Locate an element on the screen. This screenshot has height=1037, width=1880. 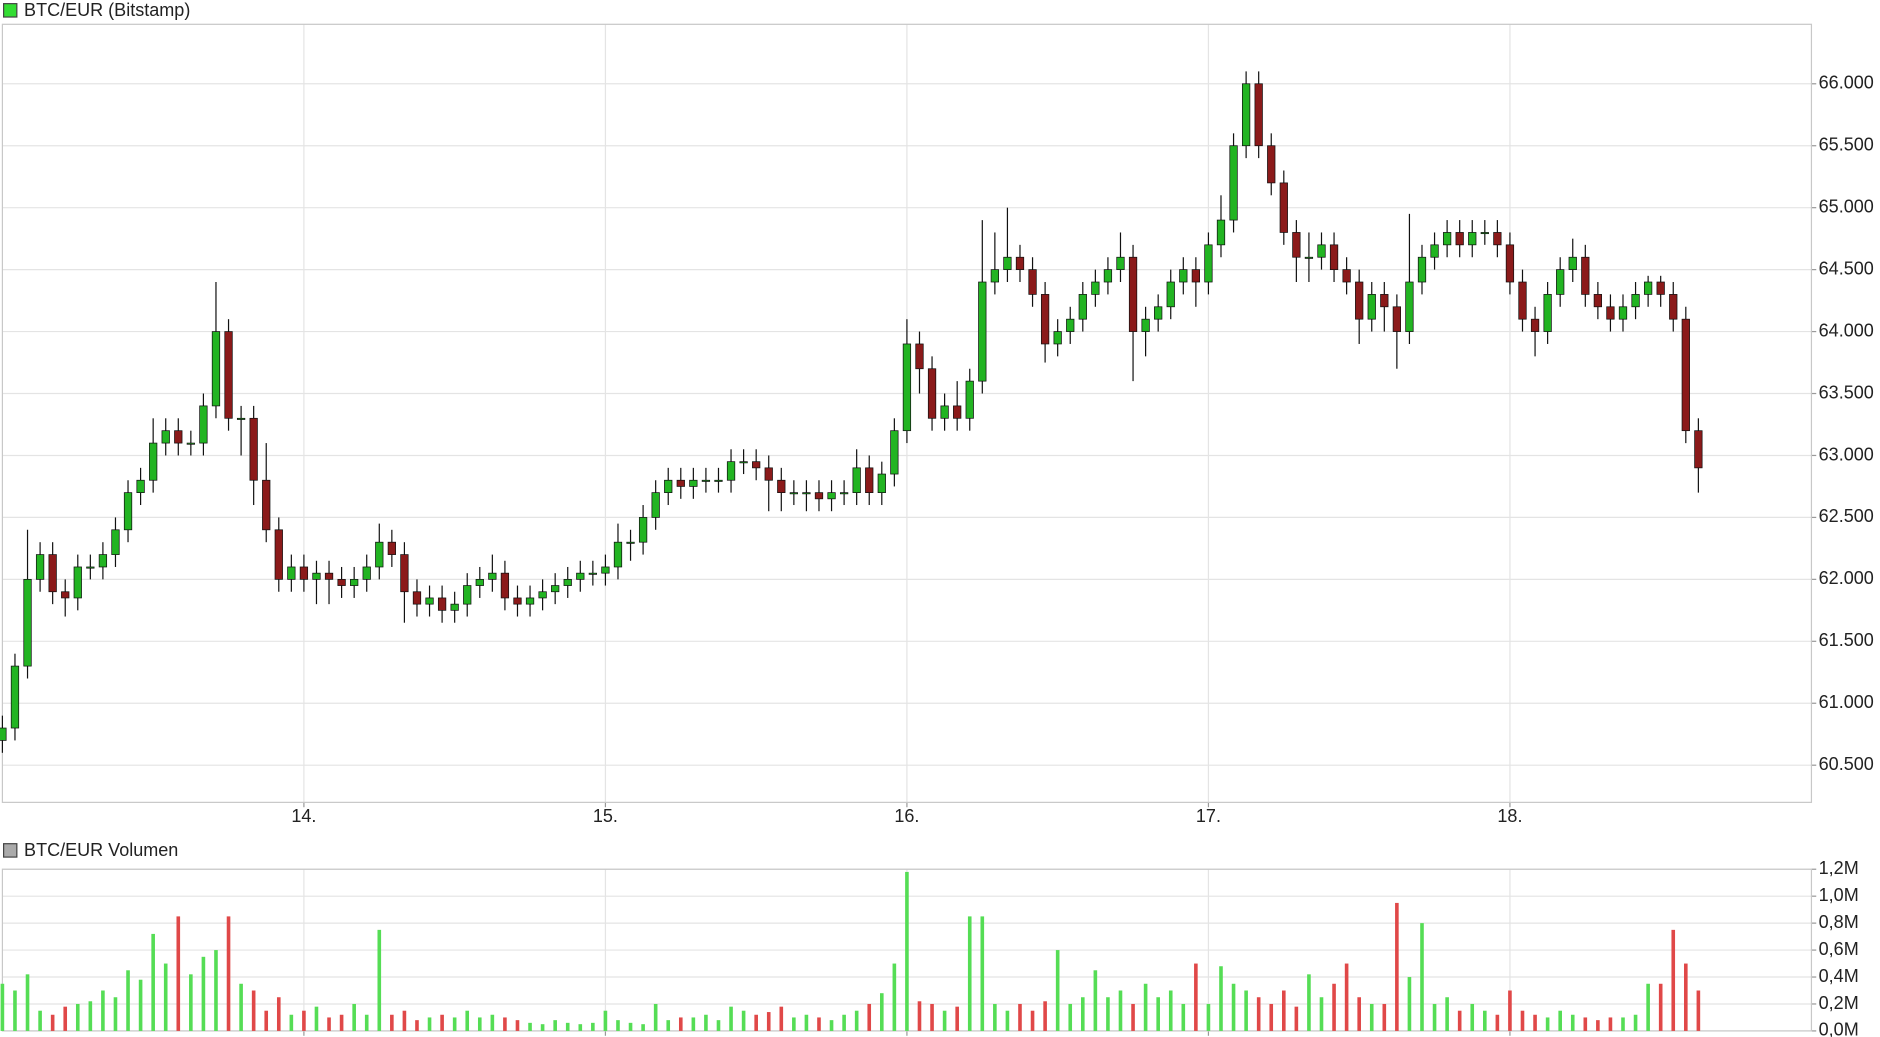
y-tick-label: 1,2M is located at coordinates (1839, 868).